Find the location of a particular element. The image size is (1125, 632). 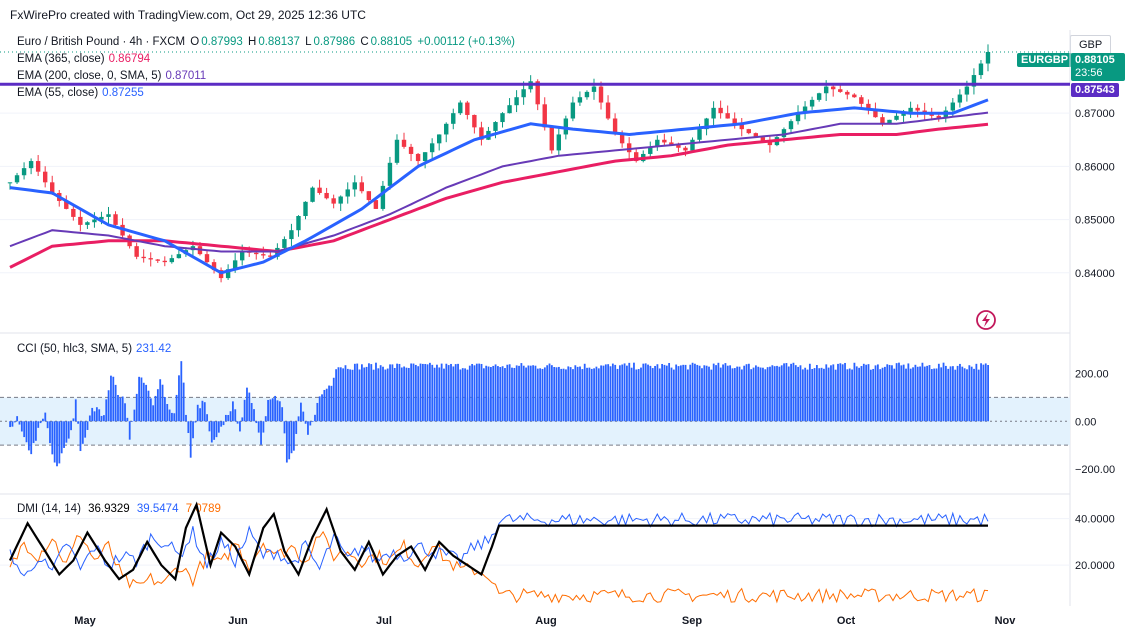

ema55-legend: EMA (55, close) 0.87255 is located at coordinates (80, 93).